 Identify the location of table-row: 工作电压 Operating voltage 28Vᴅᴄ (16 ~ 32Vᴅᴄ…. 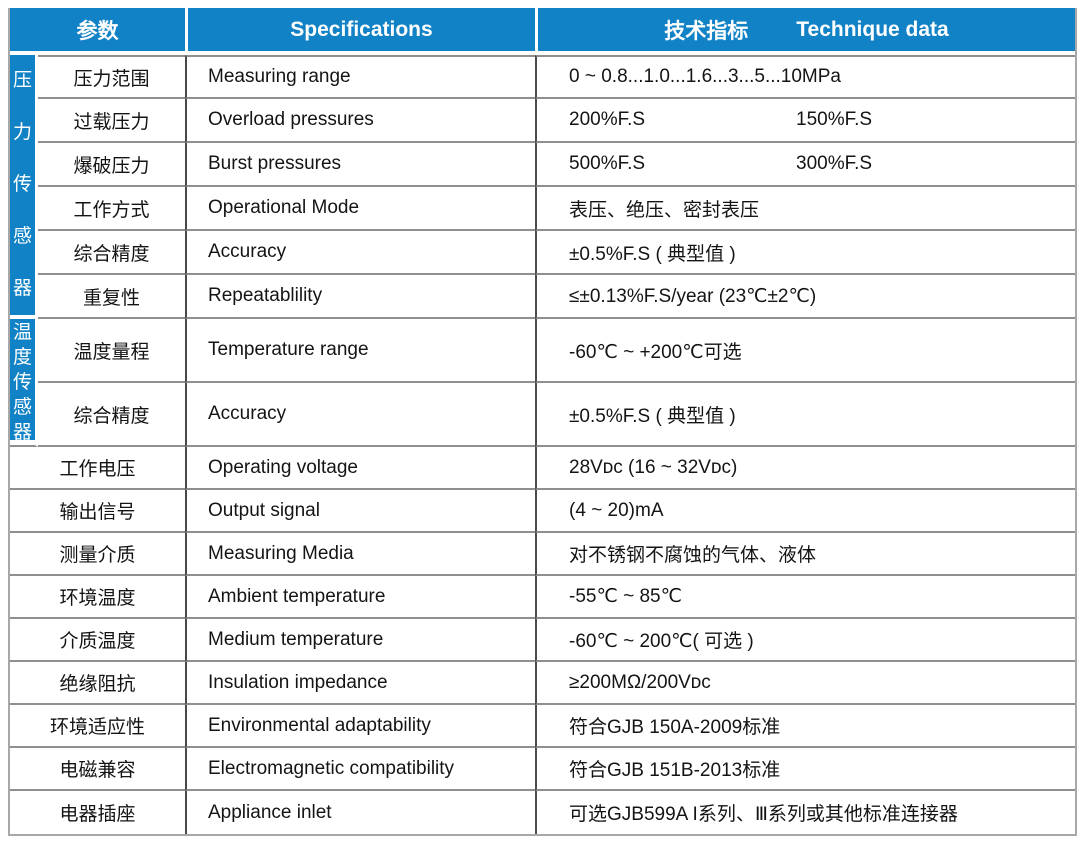
(542, 468).